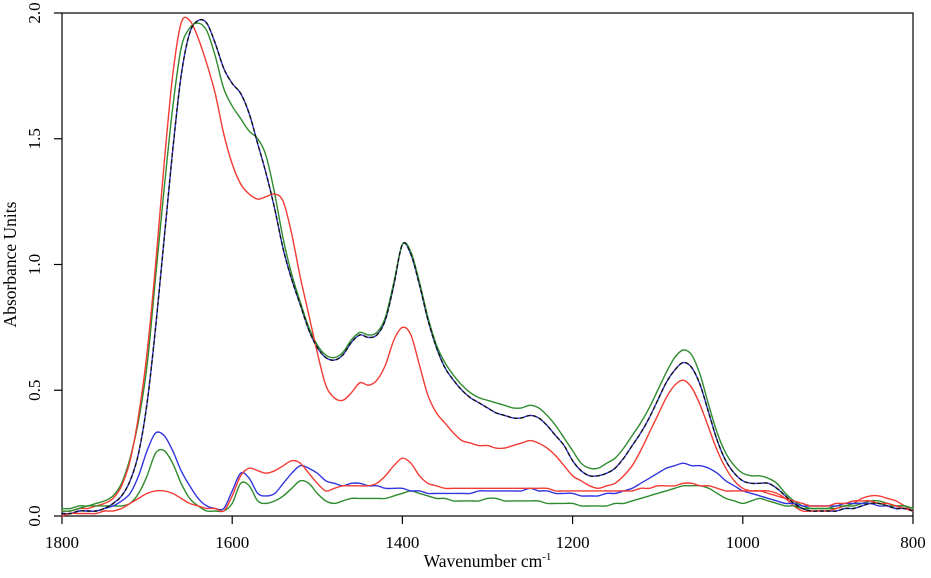  What do you see at coordinates (546, 557) in the screenshot?
I see `x-axis-title-superscript: -1` at bounding box center [546, 557].